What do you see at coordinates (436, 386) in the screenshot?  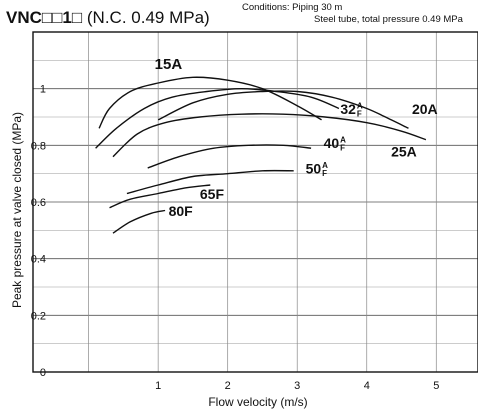 I see `x-tick-label: 5` at bounding box center [436, 386].